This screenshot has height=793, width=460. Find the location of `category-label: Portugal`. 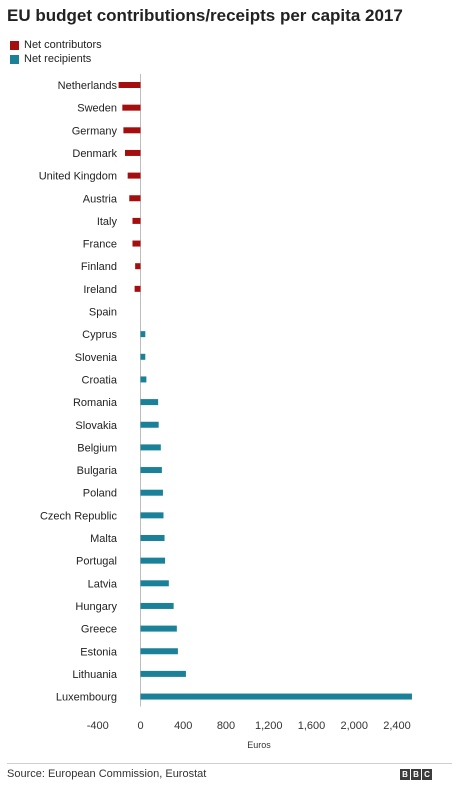

category-label: Portugal is located at coordinates (96, 562).